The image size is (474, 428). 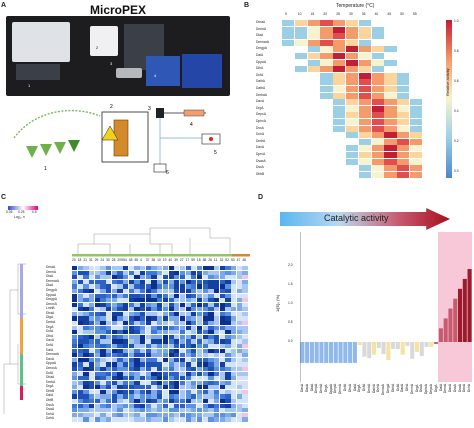 What do you see at coordinates (50, 358) in the screenshot?
I see `enzyme-label: DaxA` at bounding box center [50, 358].